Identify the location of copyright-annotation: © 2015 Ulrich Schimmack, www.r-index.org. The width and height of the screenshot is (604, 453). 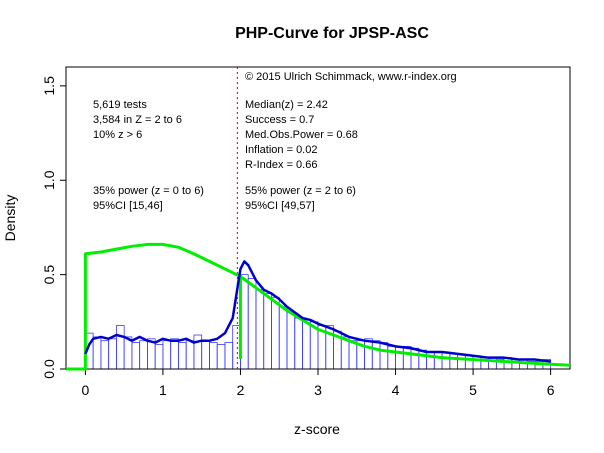
(351, 77).